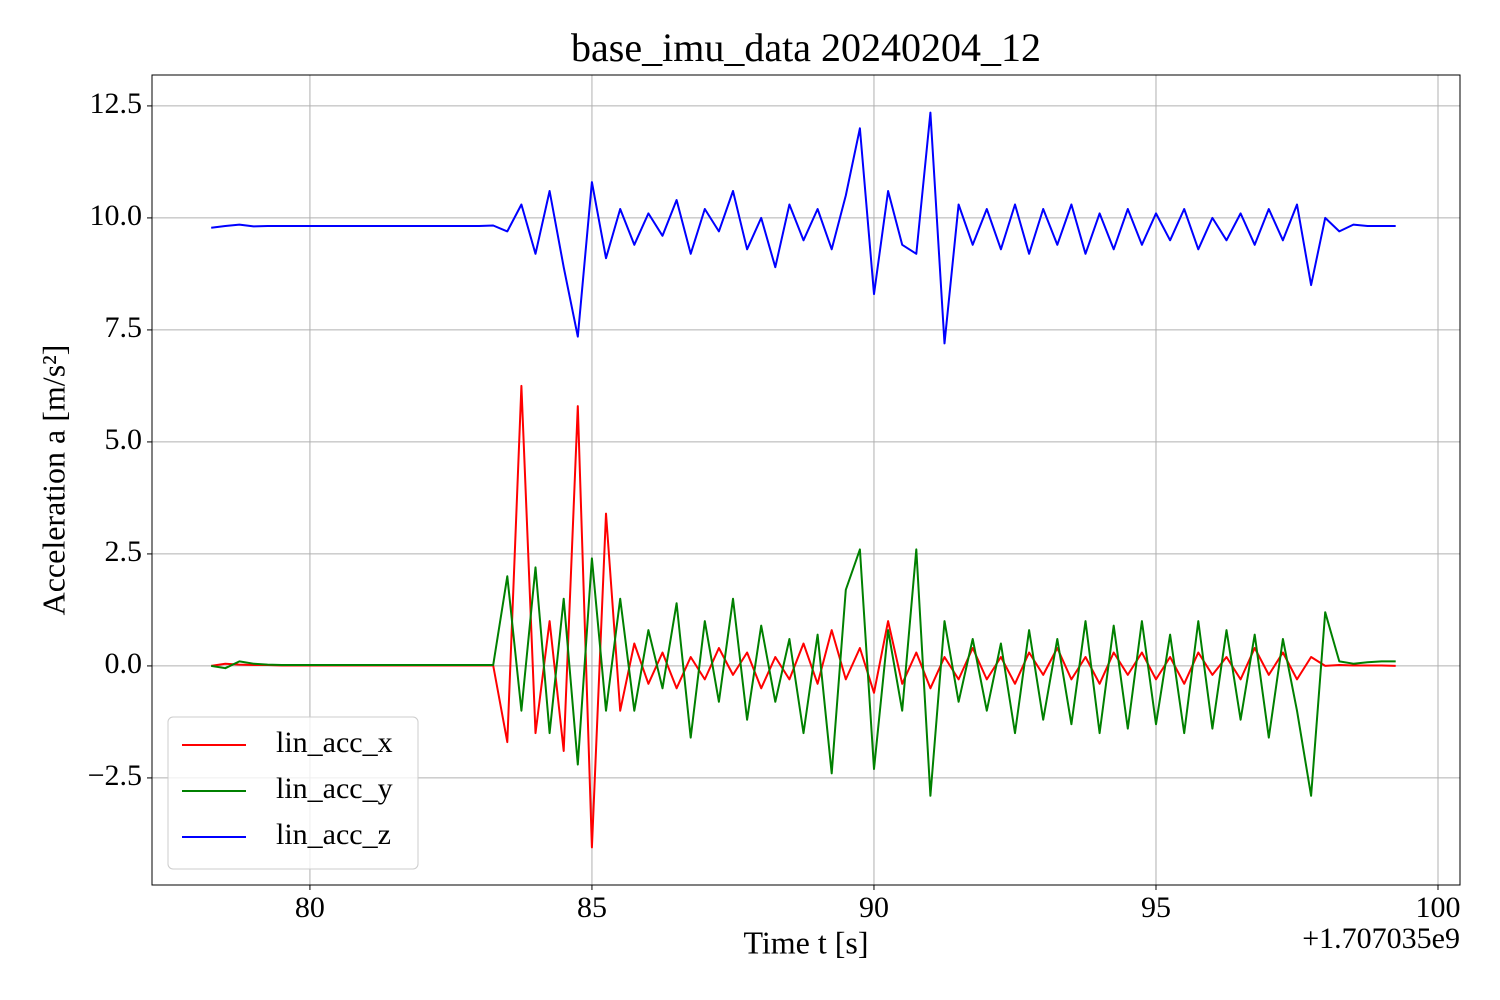  What do you see at coordinates (334, 788) in the screenshot?
I see `legend-label: lin_acc_y` at bounding box center [334, 788].